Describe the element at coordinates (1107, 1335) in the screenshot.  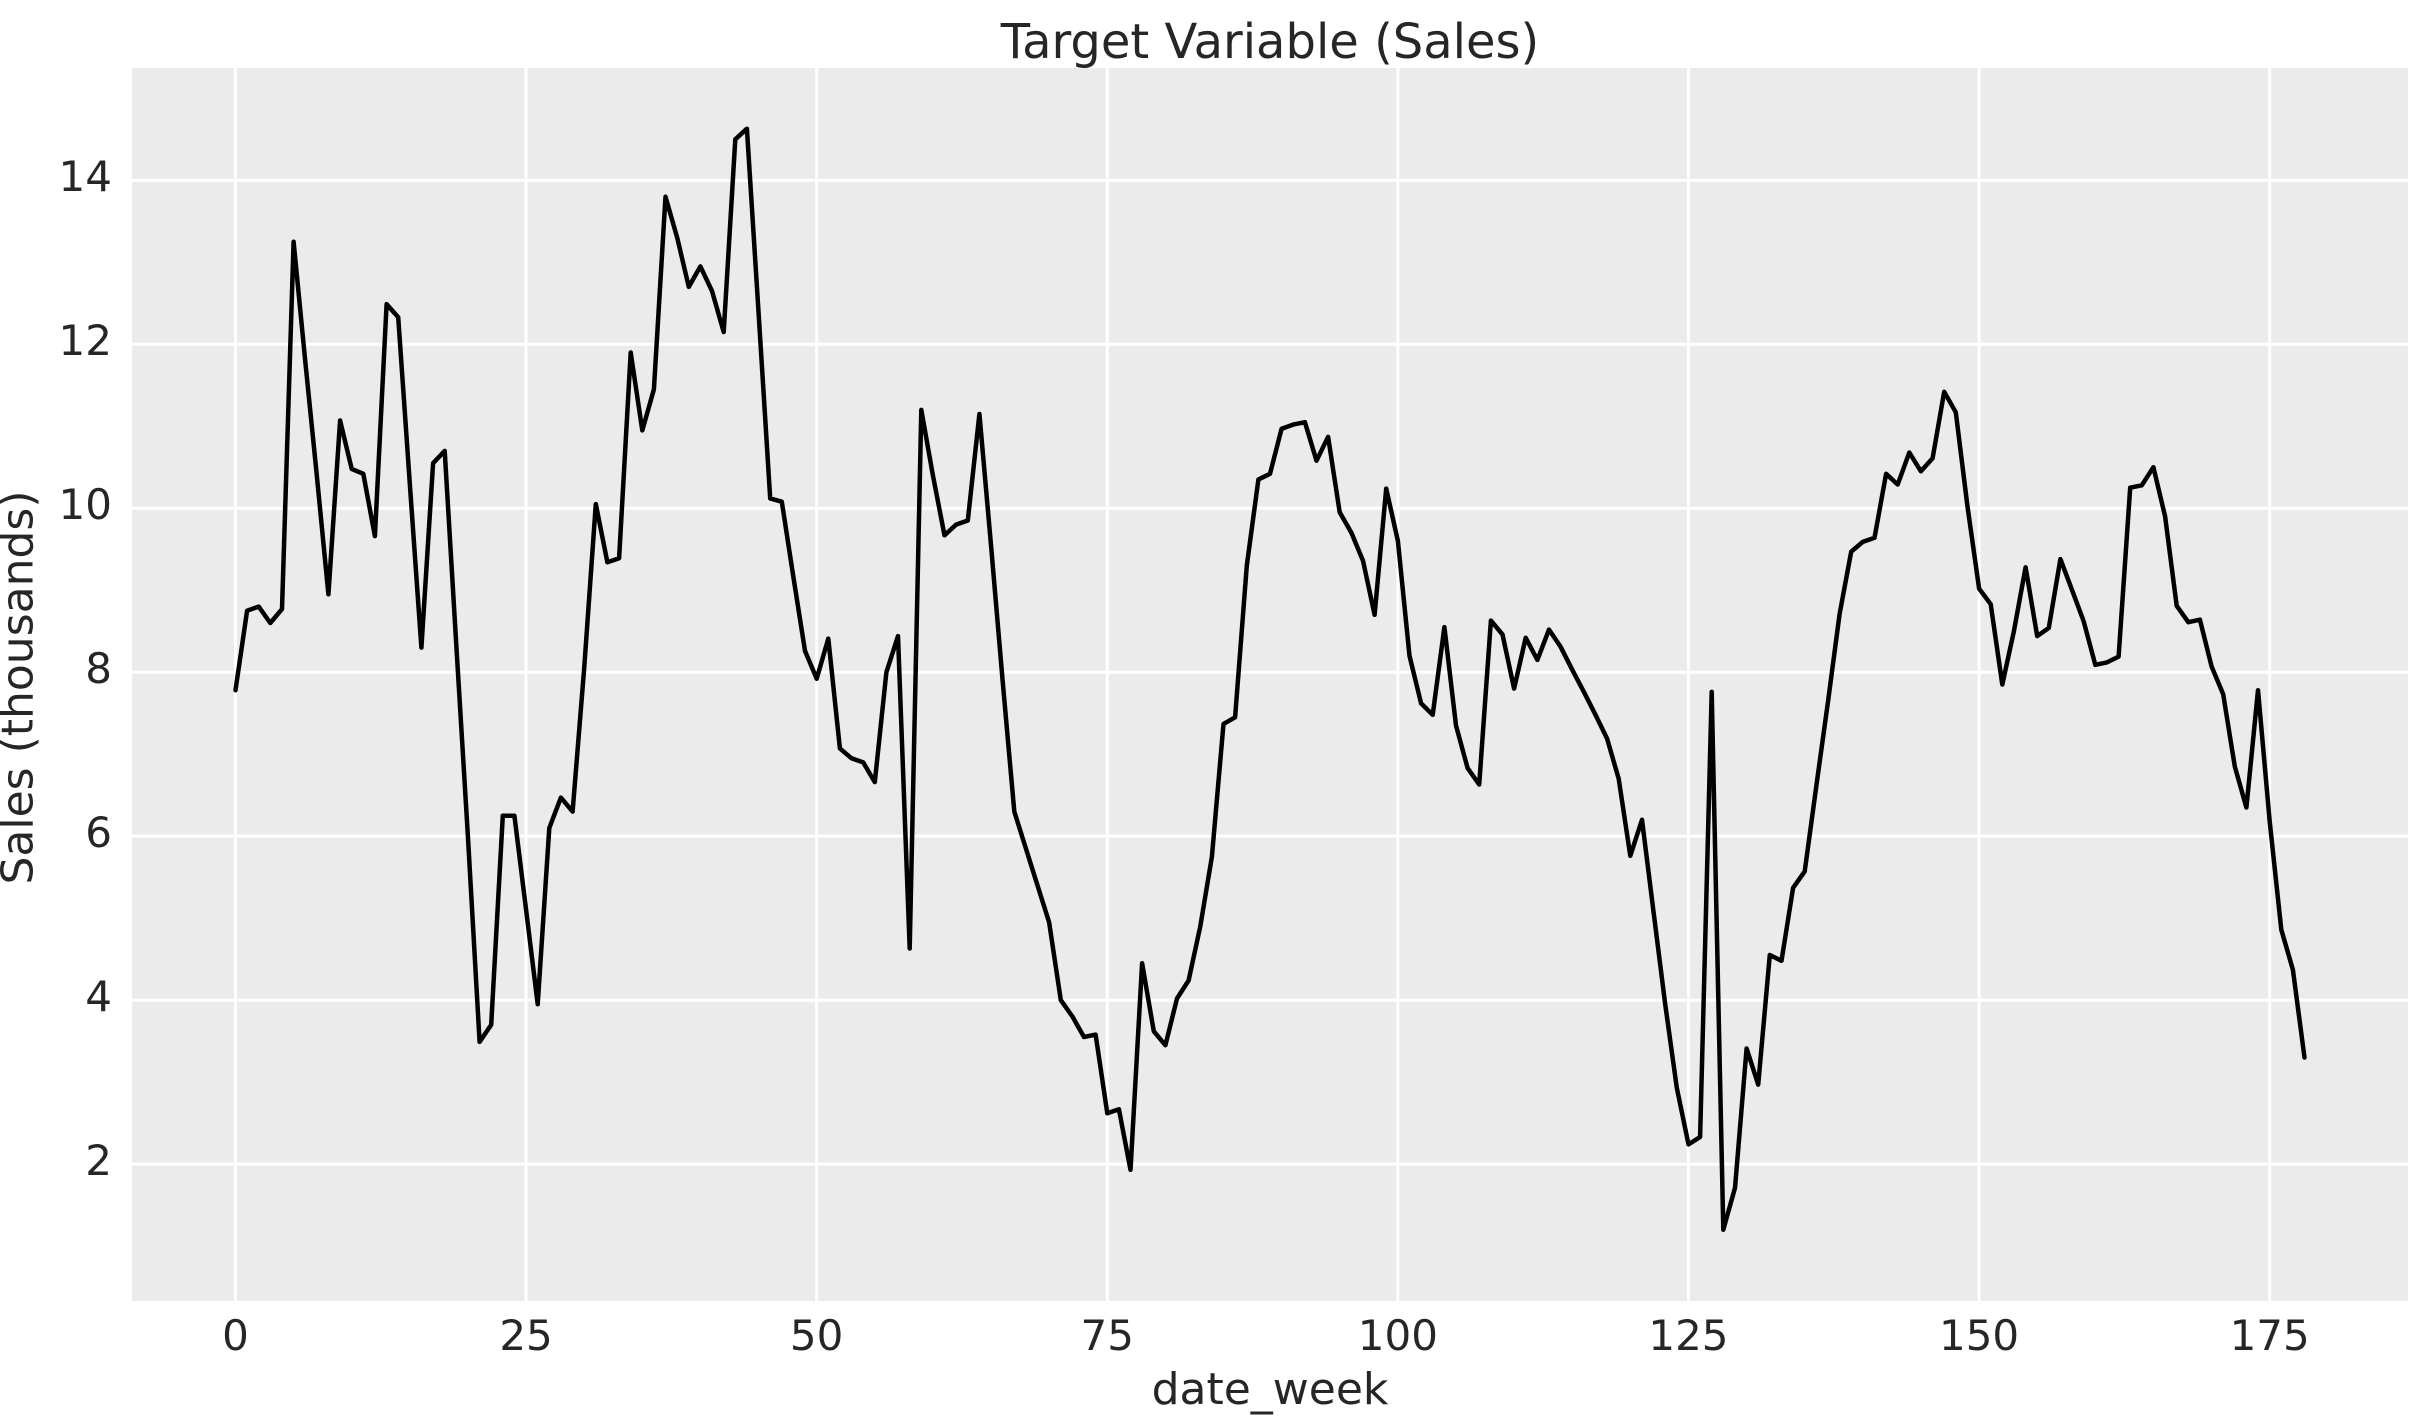
I see `x-tick-label: 75` at that location.